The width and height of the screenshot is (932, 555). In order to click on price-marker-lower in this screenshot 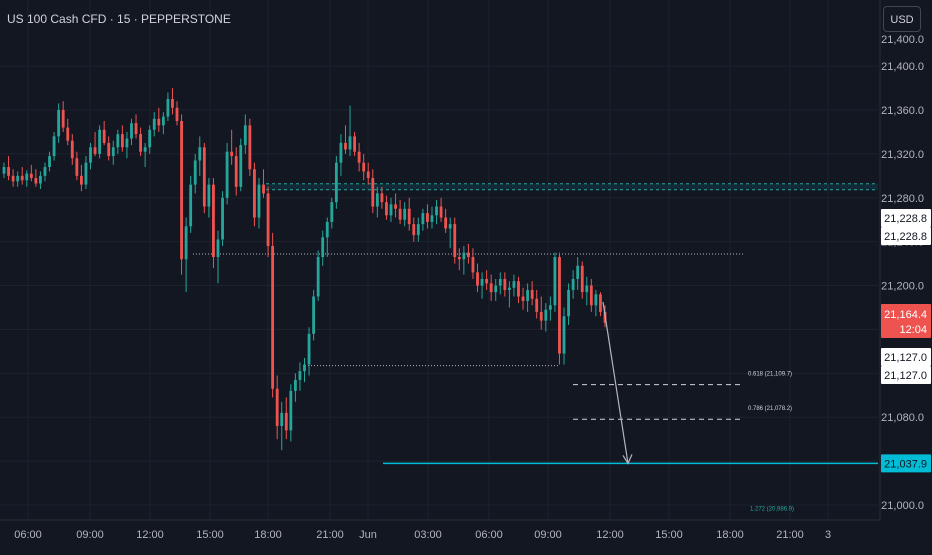, I will do `click(906, 357)`.